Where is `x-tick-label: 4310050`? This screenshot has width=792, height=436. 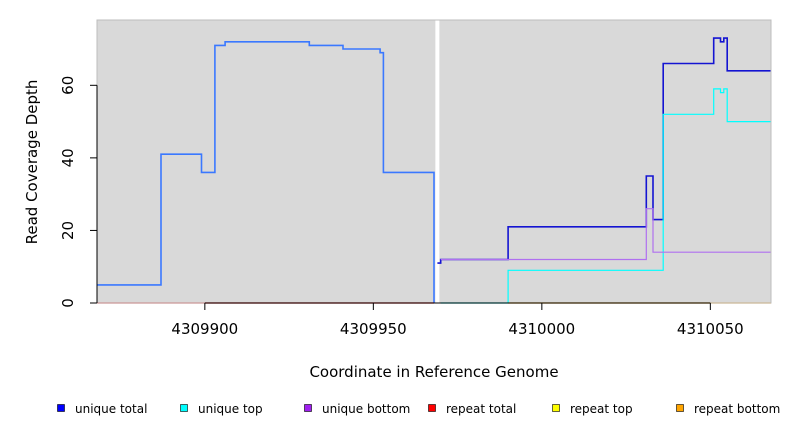 x-tick-label: 4310050 is located at coordinates (710, 329).